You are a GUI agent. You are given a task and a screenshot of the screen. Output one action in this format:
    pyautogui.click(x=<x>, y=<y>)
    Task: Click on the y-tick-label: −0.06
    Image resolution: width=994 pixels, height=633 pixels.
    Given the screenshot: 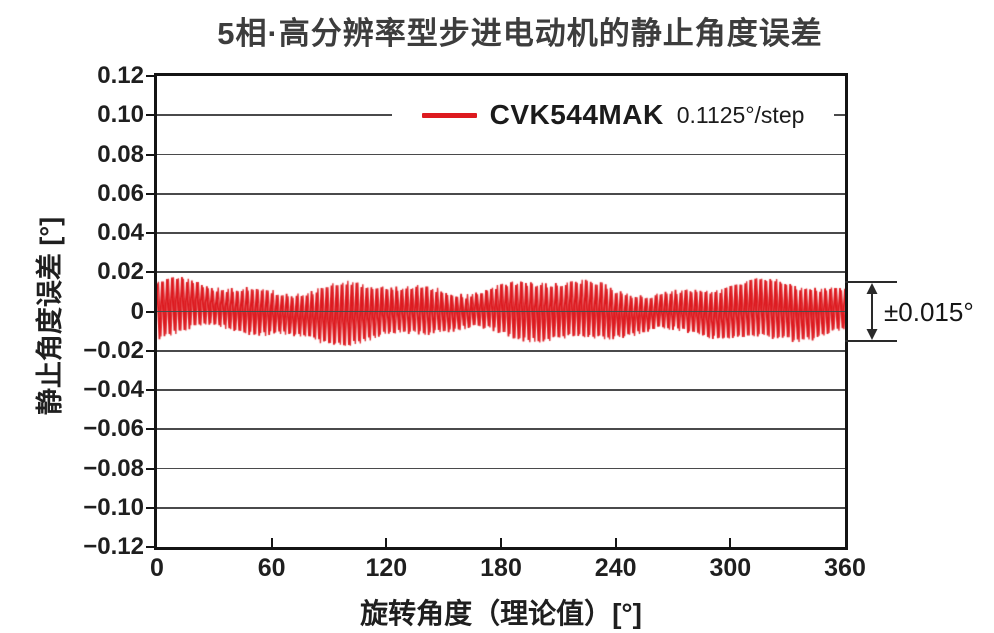 What is the action you would take?
    pyautogui.click(x=113, y=429)
    